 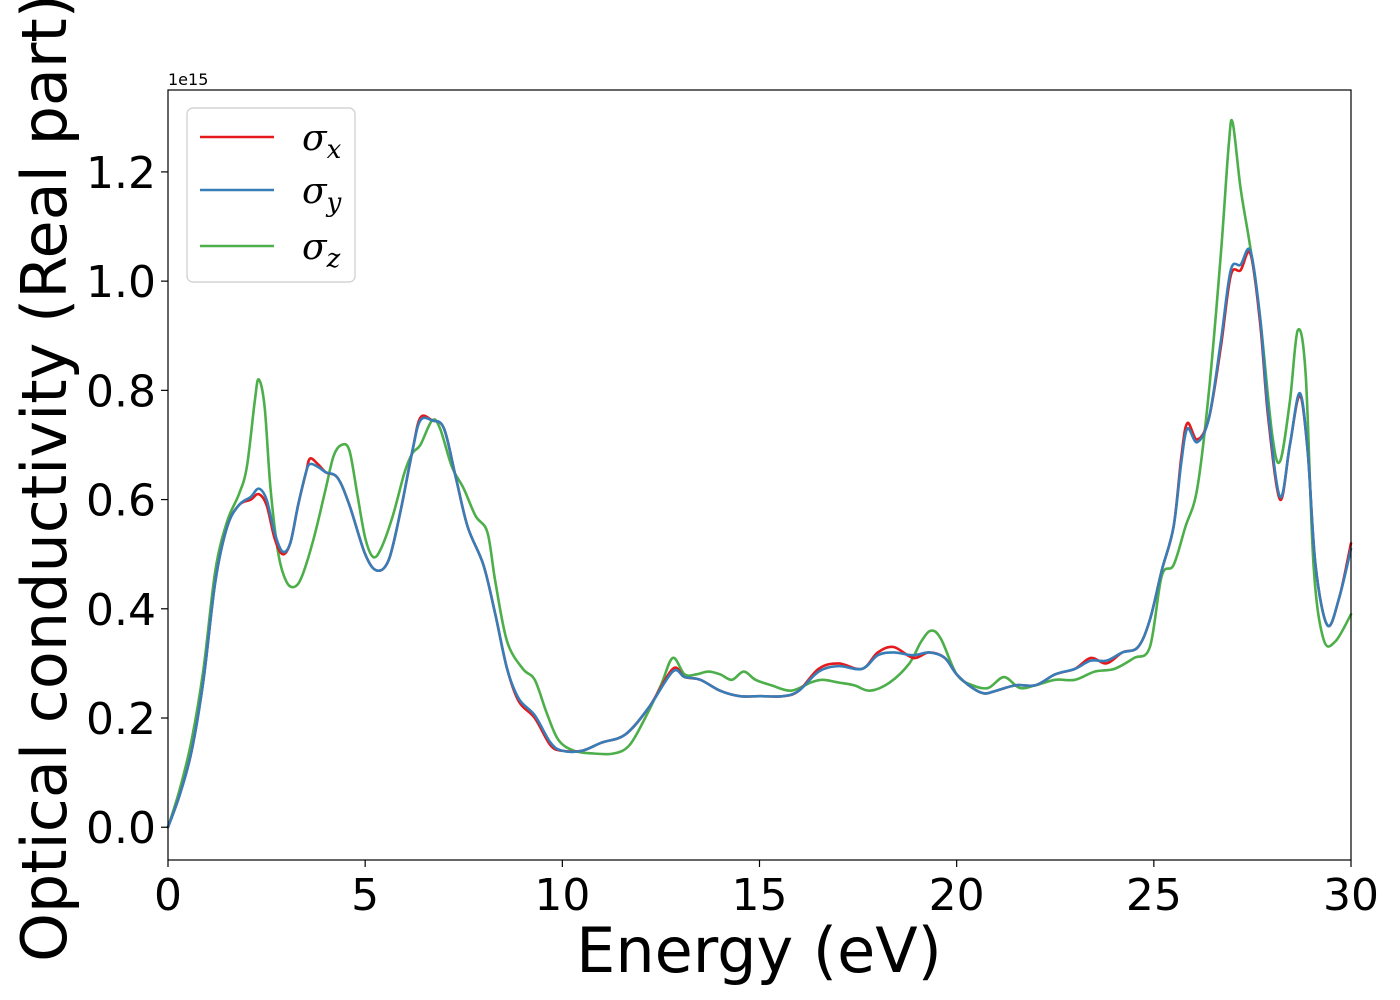 I want to click on x-tick-label: 10, so click(x=562, y=895).